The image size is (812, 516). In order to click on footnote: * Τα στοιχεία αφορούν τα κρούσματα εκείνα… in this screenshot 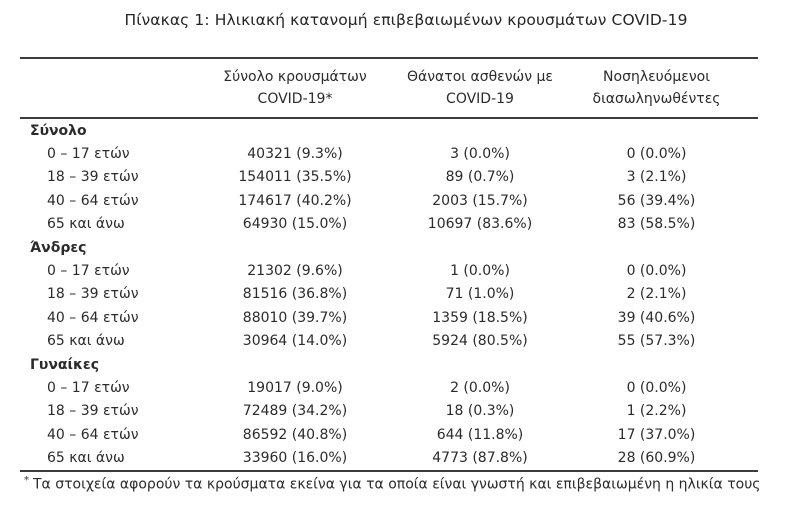, I will do `click(392, 484)`.